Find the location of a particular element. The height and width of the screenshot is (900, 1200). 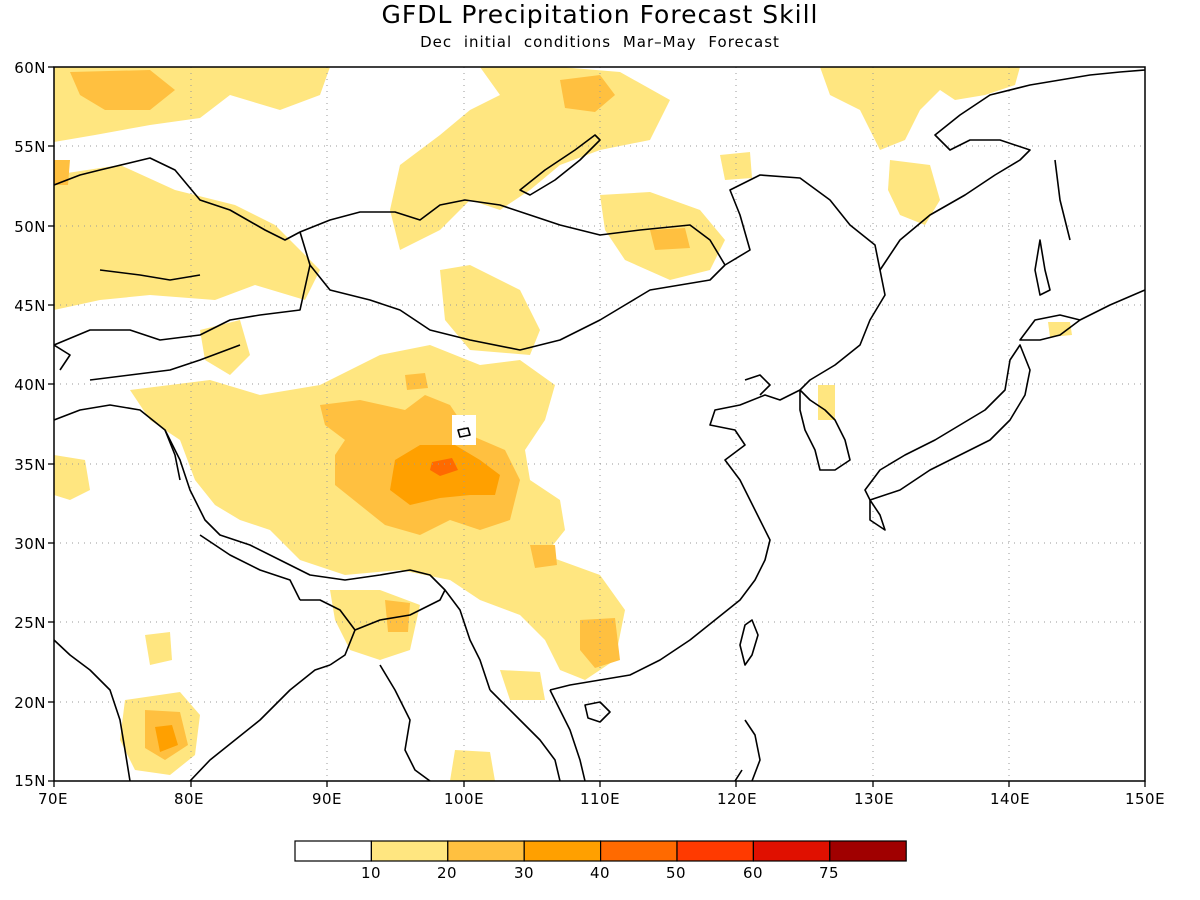

colorbar-label: 20 is located at coordinates (447, 873).